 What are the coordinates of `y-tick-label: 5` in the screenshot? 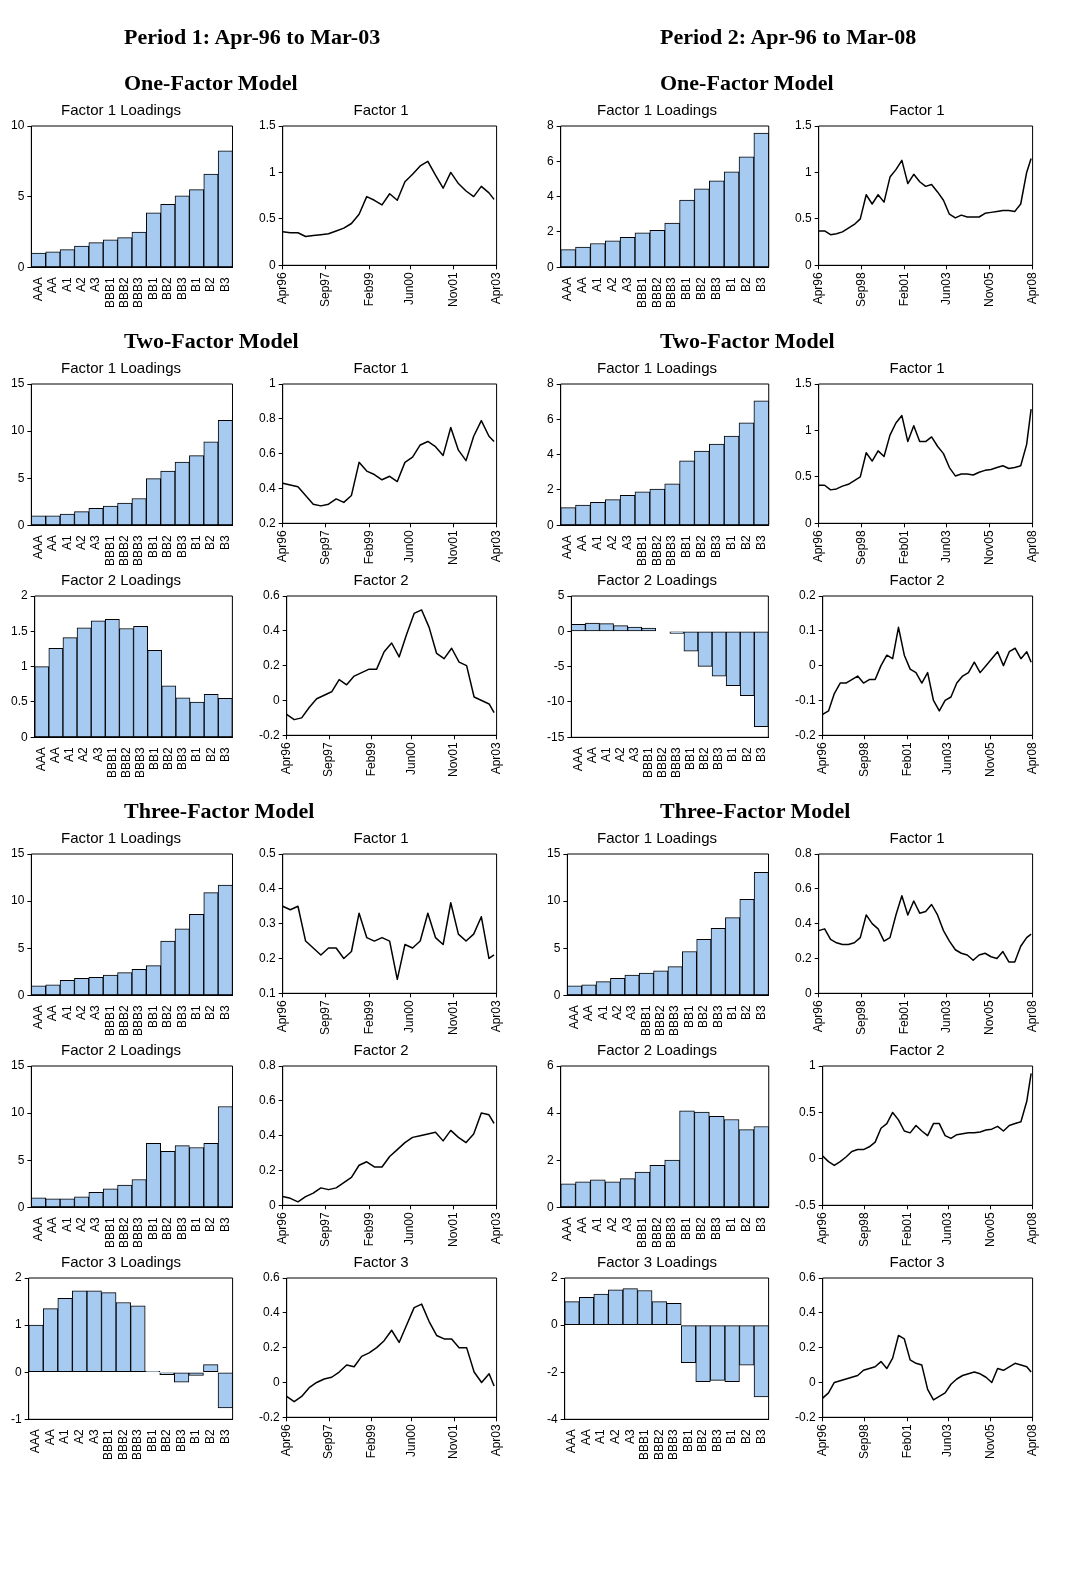 It's located at (21, 195).